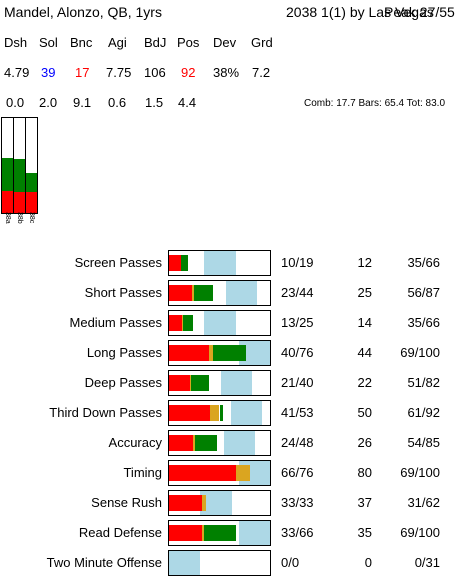 The image size is (461, 578). I want to click on value2-sol: 2.0, so click(48, 102).